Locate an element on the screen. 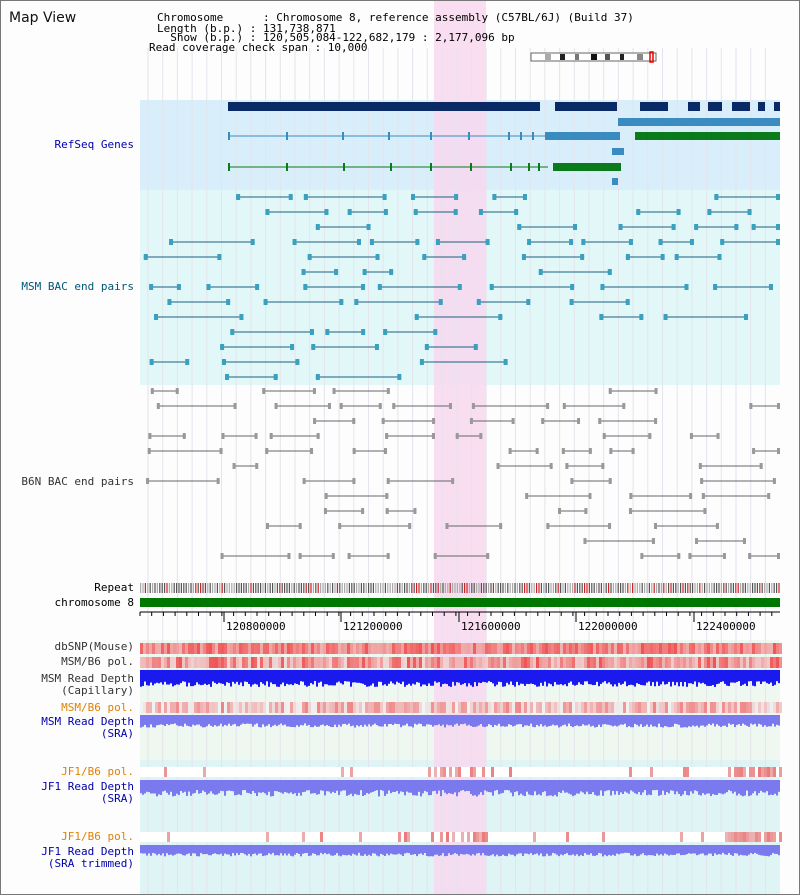 The height and width of the screenshot is (895, 800). msm-b6-pol2-track-label: MSM/B6 pol. is located at coordinates (97, 707).